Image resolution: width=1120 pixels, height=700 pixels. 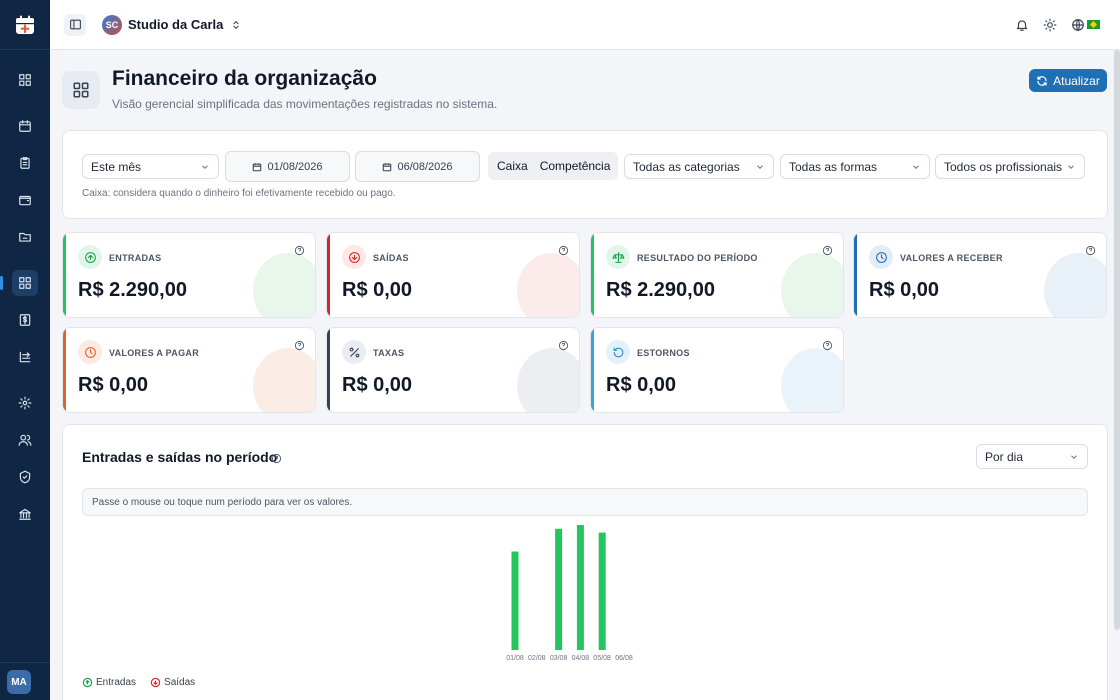 I want to click on wallet-icon, so click(x=25, y=200).